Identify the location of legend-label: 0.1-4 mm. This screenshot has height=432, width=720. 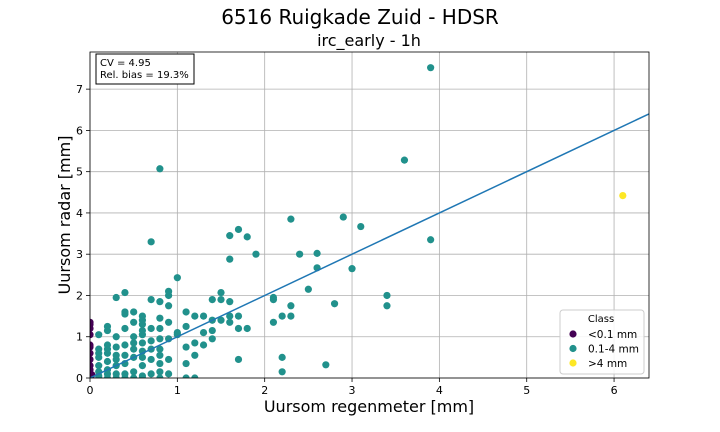
(613, 350).